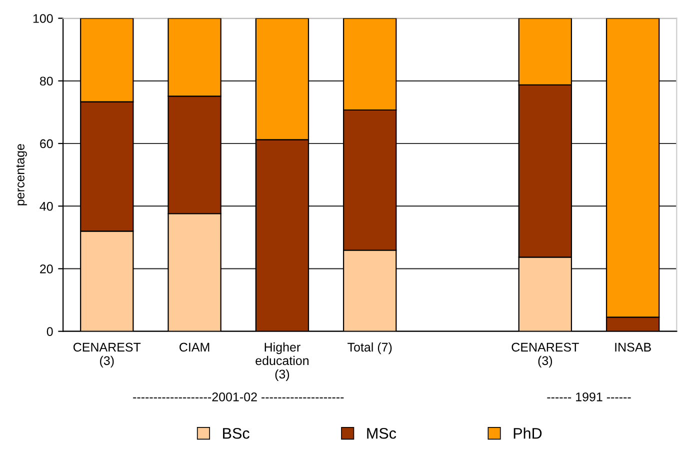 The height and width of the screenshot is (457, 678). Describe the element at coordinates (370, 348) in the screenshot. I see `x-tick-label: Total (7)` at that location.